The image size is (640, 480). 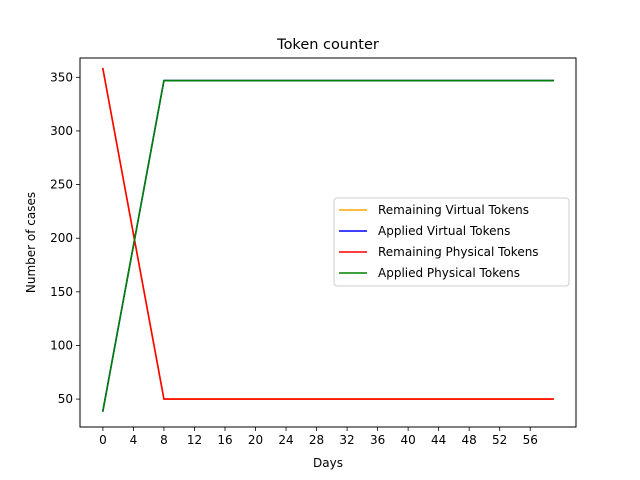 What do you see at coordinates (346, 440) in the screenshot?
I see `x-tick-label: 32` at bounding box center [346, 440].